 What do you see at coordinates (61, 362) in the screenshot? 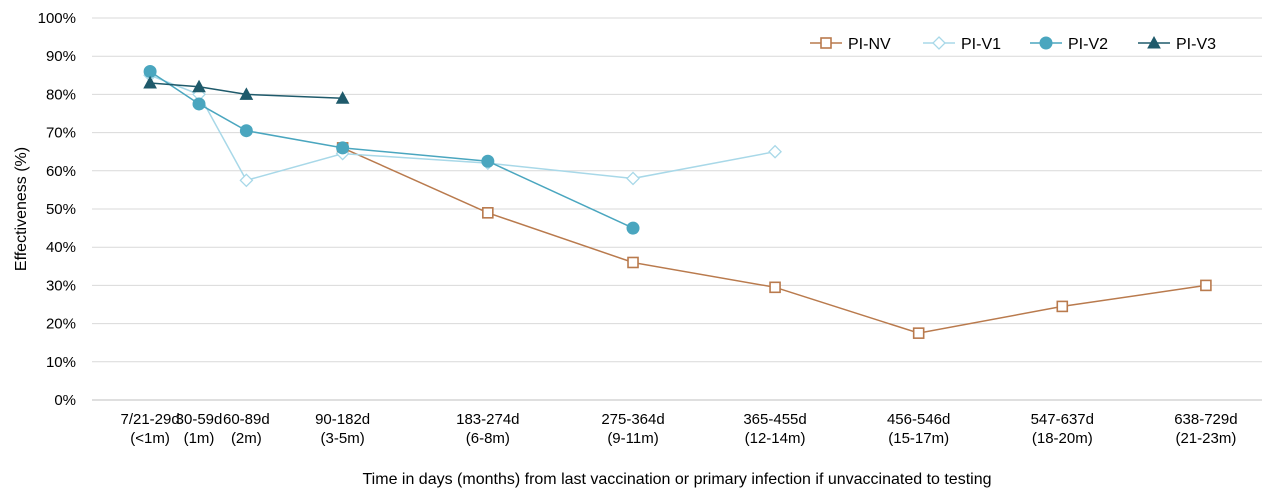
I see `y-tick-label: 10%` at bounding box center [61, 362].